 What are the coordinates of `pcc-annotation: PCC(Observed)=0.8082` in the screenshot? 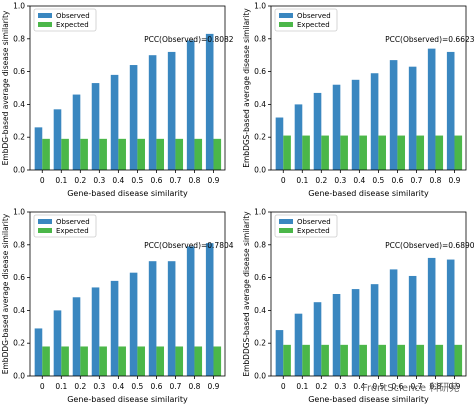 It's located at (189, 39).